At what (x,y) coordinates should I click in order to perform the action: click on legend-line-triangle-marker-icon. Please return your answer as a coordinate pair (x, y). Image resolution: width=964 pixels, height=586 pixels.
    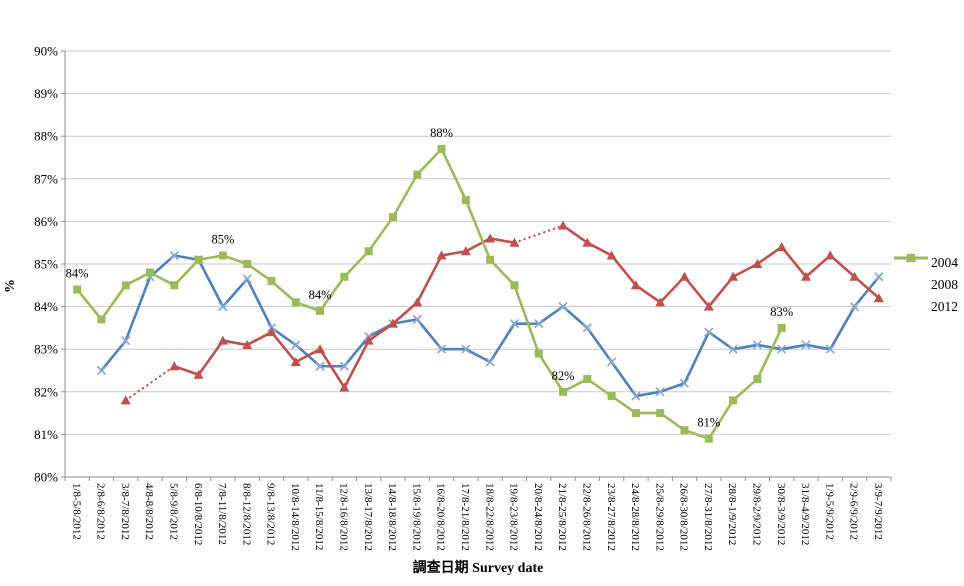
    Looking at the image, I should click on (911, 272).